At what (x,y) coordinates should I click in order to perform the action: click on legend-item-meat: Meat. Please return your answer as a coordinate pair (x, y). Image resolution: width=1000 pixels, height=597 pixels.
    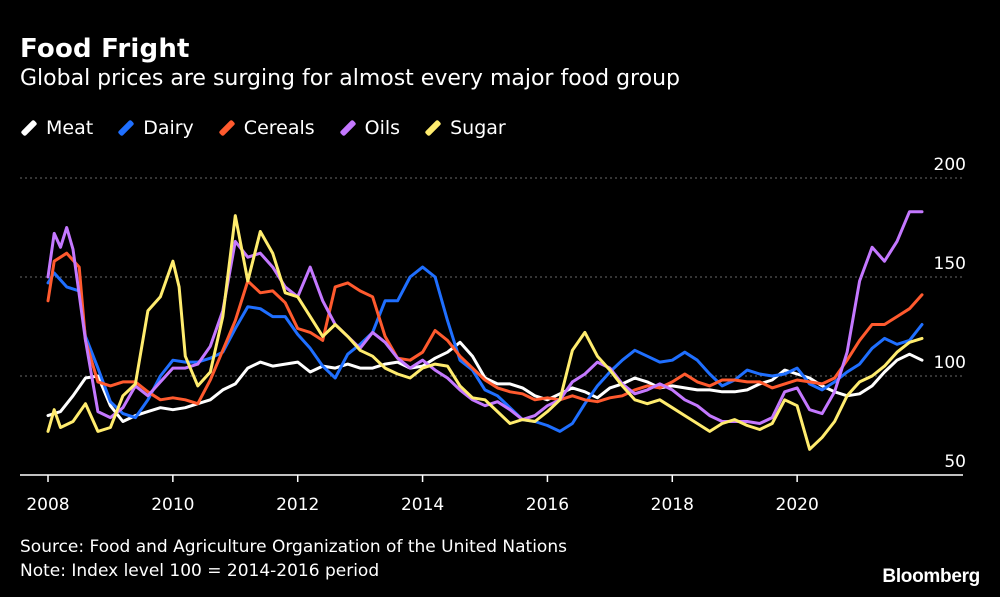
    Looking at the image, I should click on (56, 128).